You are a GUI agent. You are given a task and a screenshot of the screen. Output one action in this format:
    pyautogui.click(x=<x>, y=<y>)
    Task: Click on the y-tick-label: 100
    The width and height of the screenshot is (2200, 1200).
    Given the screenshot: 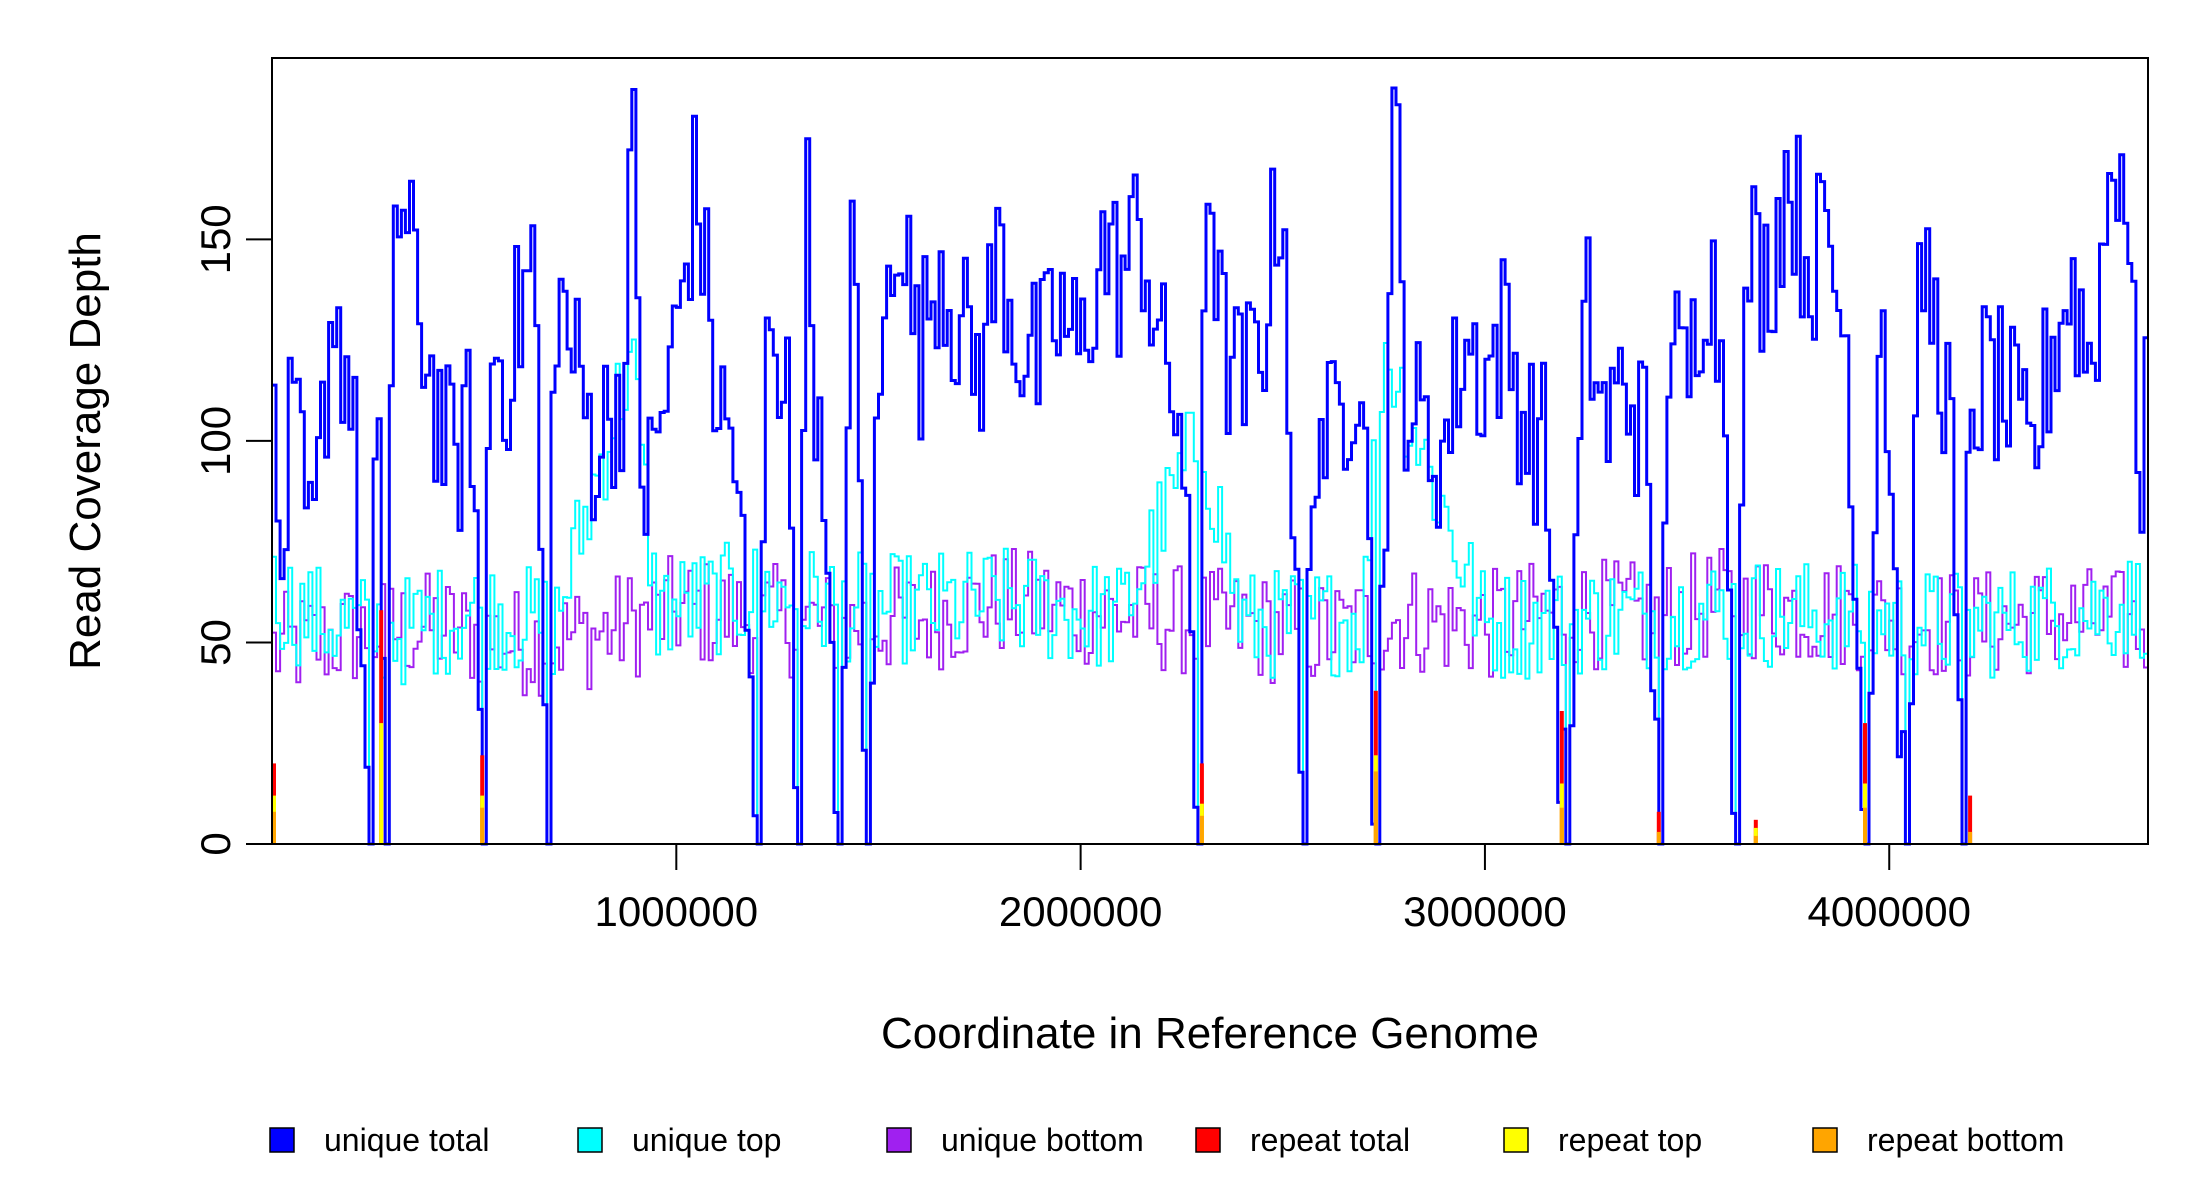 What is the action you would take?
    pyautogui.click(x=215, y=441)
    